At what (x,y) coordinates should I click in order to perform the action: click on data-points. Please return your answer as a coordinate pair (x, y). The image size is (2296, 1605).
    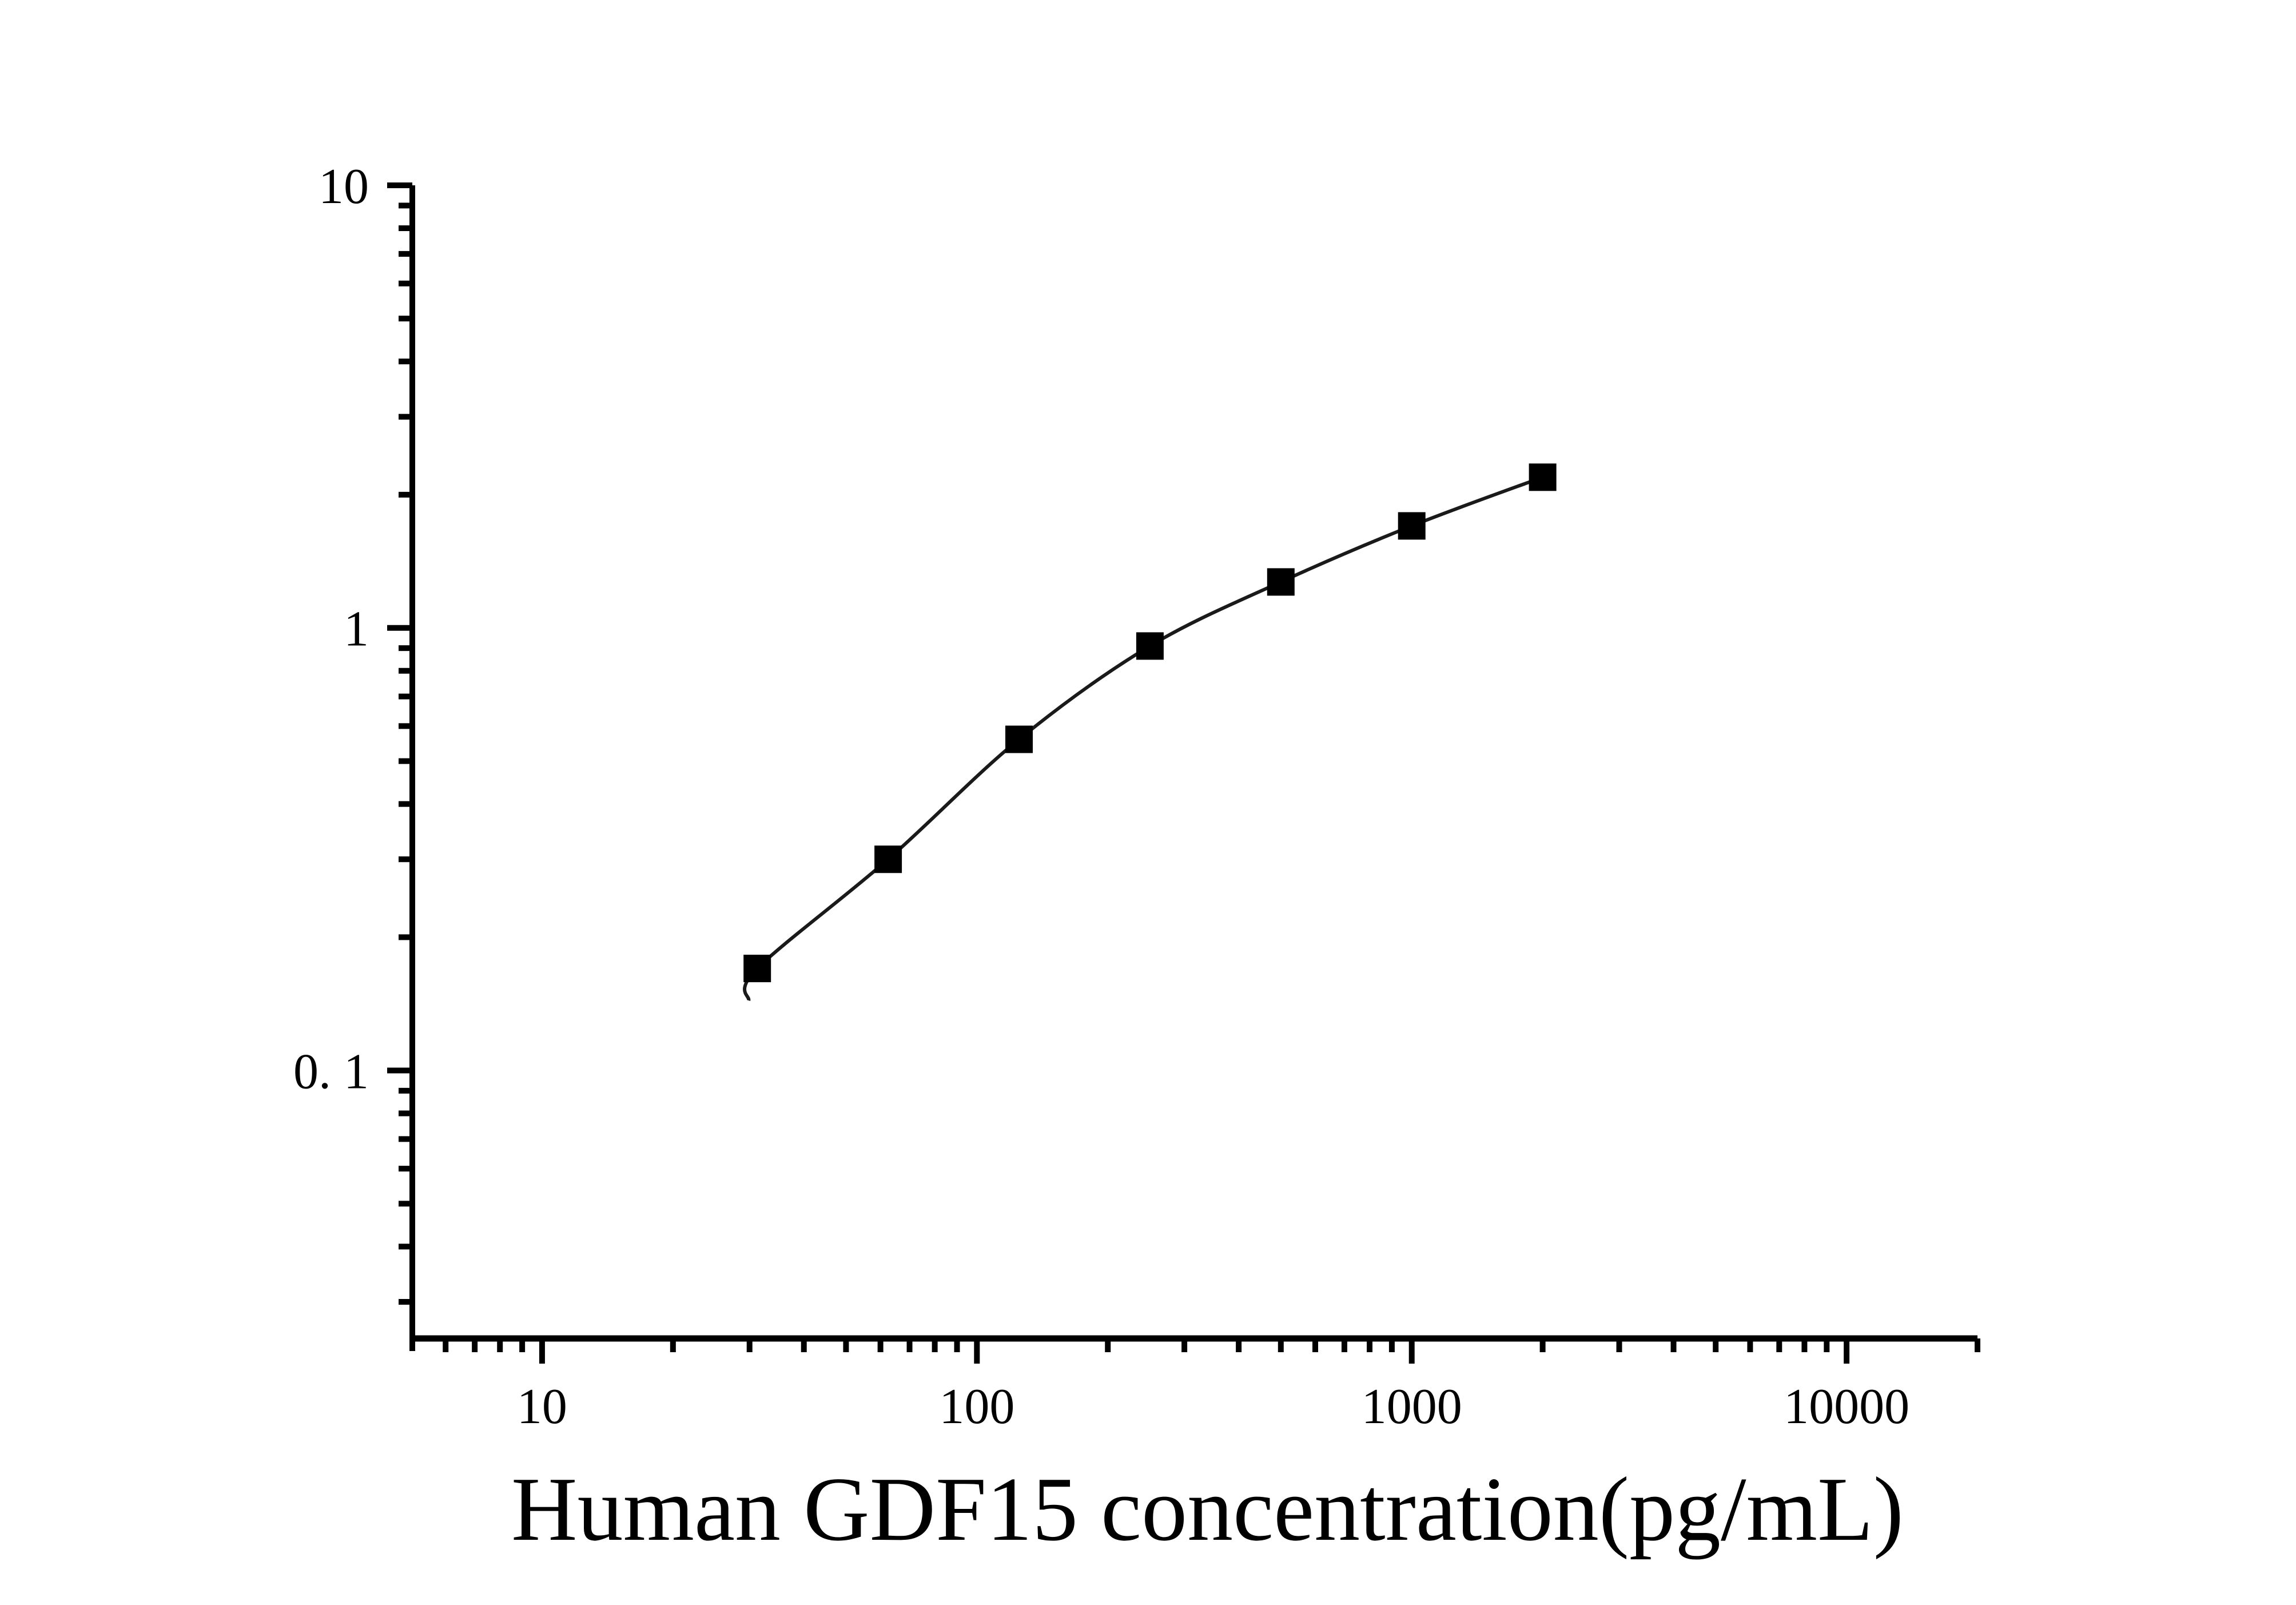
    Looking at the image, I should click on (1150, 723).